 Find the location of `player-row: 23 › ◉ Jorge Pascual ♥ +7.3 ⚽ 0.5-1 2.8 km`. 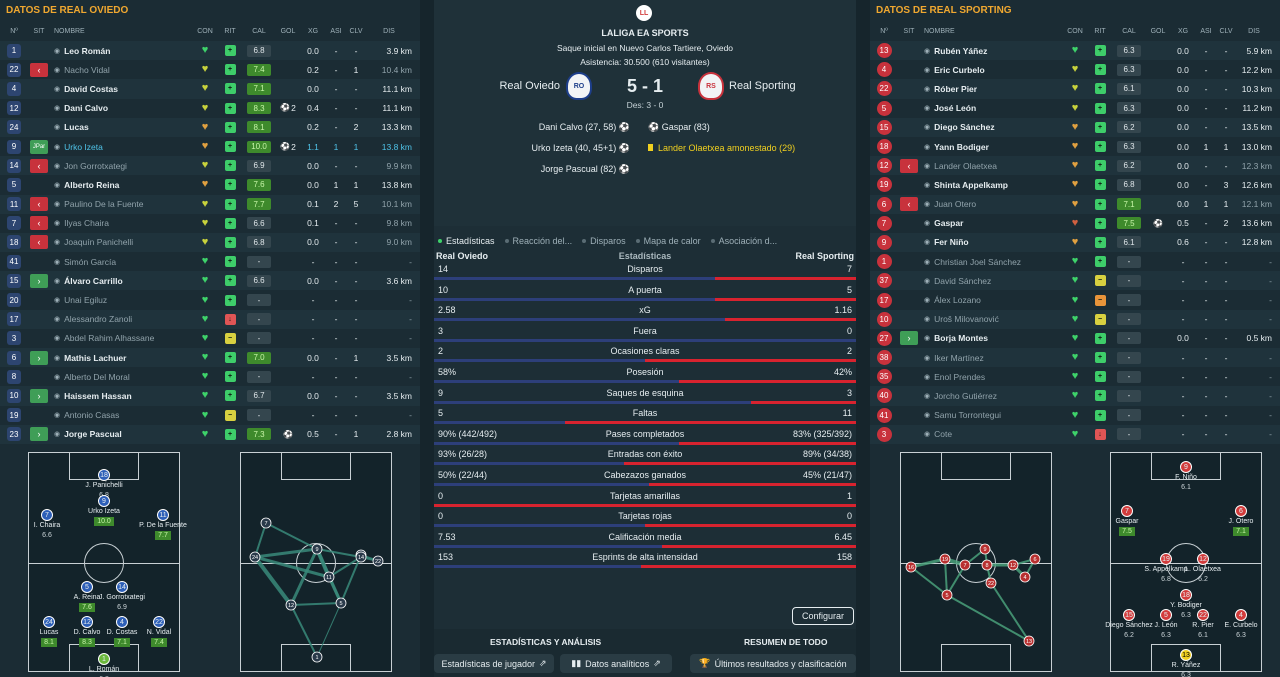

player-row: 23 › ◉ Jorge Pascual ♥ +7.3 ⚽ 0.5-1 2.8 km is located at coordinates (210, 434).